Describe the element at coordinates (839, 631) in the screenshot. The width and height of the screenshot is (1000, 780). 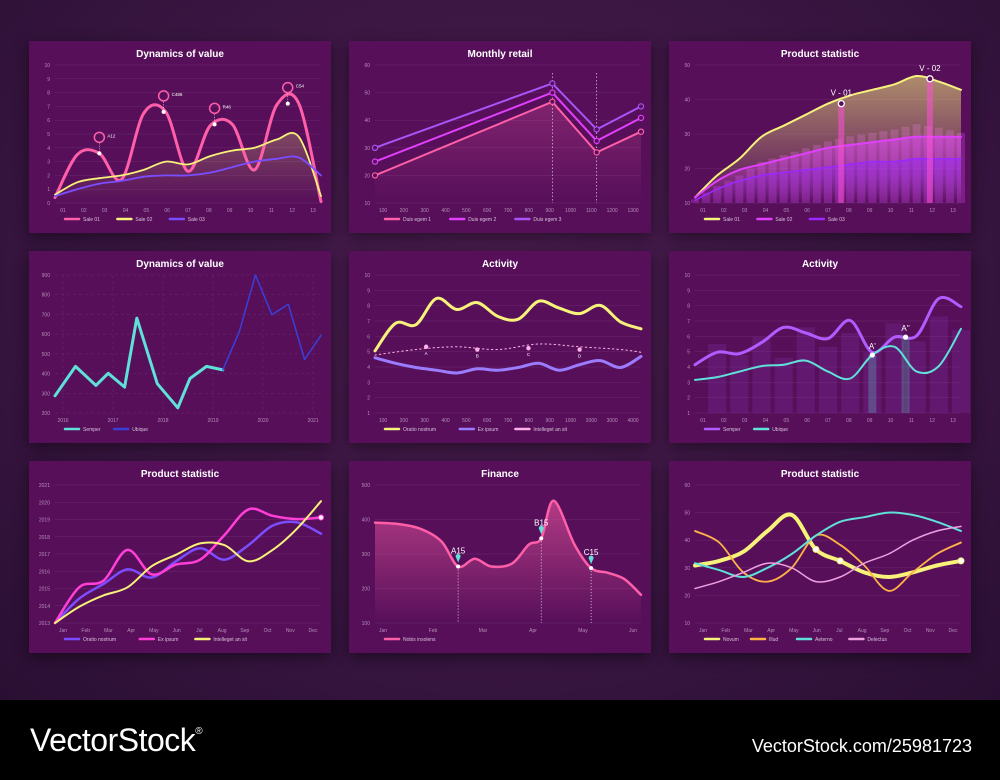
I see `x-tick-label: Jul` at that location.